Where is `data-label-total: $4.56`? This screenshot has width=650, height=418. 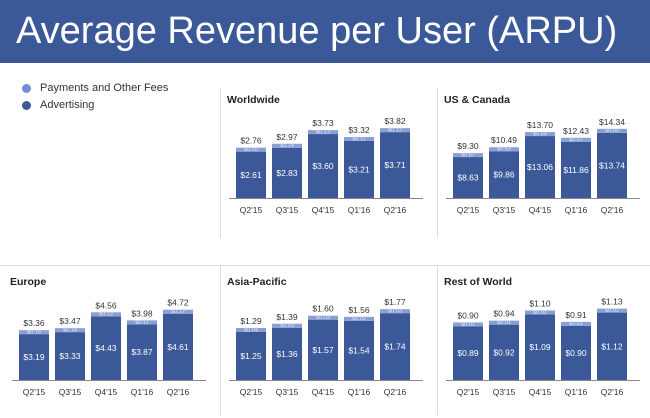
data-label-total: $4.56 is located at coordinates (106, 305).